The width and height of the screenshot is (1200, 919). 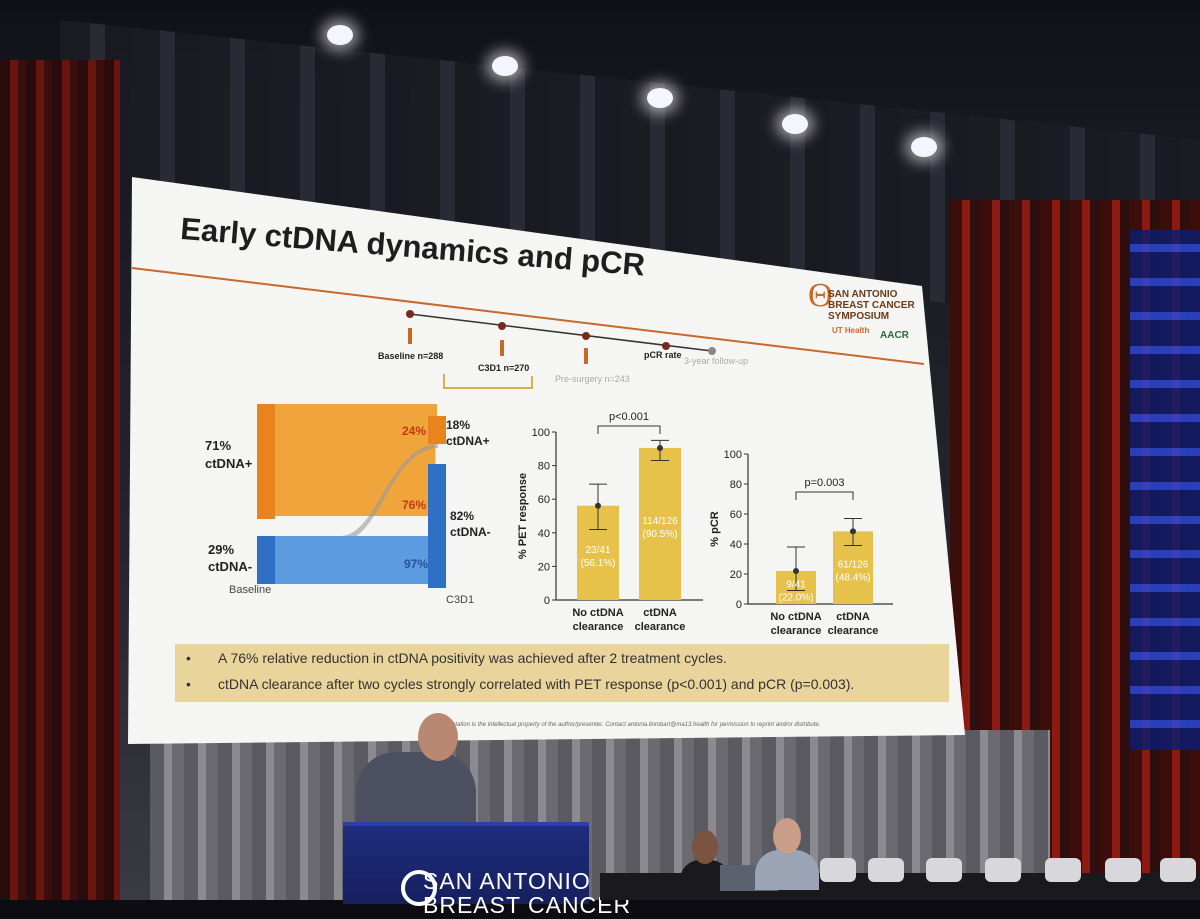 I want to click on aacr-logo: AACR, so click(x=894, y=335).